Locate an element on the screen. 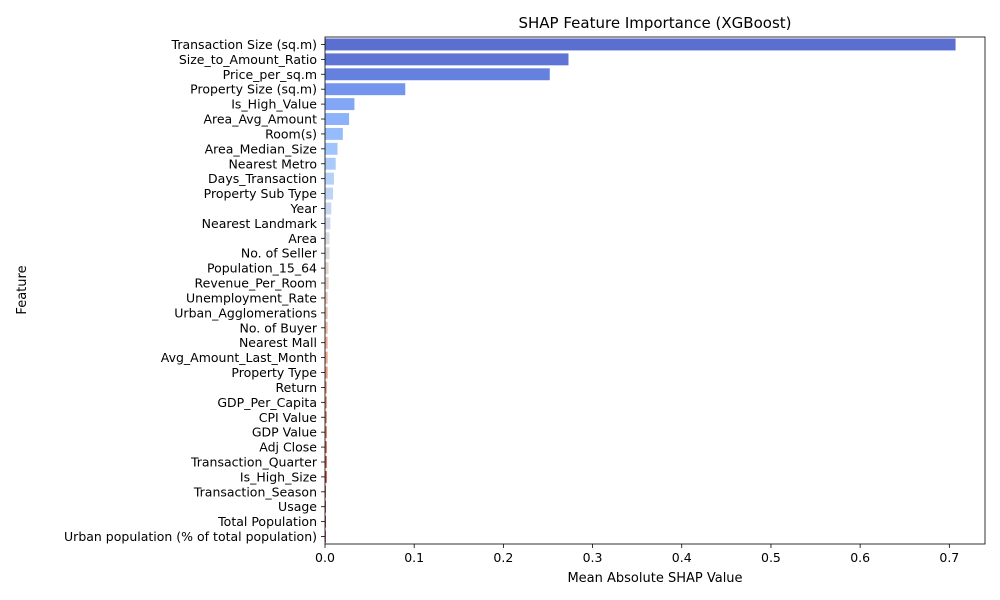  y-tick-label: Property Type is located at coordinates (274, 372).